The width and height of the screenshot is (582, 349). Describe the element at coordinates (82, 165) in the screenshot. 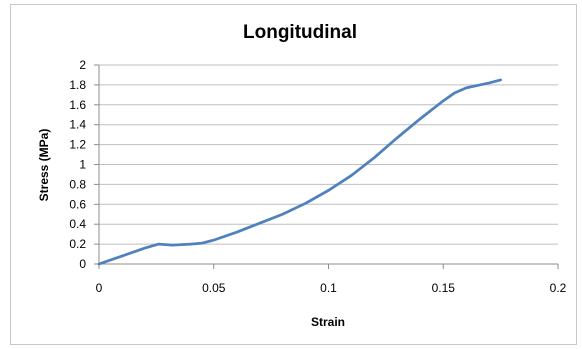

I see `y-tick-label: 1` at that location.